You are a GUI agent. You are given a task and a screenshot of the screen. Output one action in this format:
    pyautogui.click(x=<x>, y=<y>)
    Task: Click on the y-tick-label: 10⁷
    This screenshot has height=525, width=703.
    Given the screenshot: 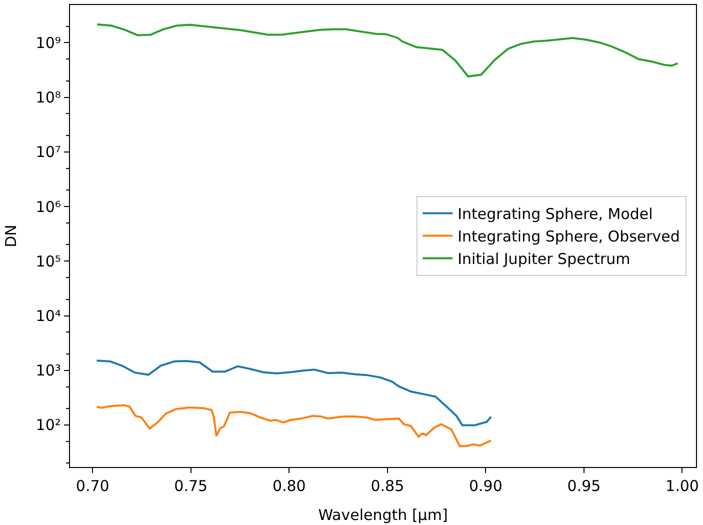 What is the action you would take?
    pyautogui.click(x=48, y=152)
    